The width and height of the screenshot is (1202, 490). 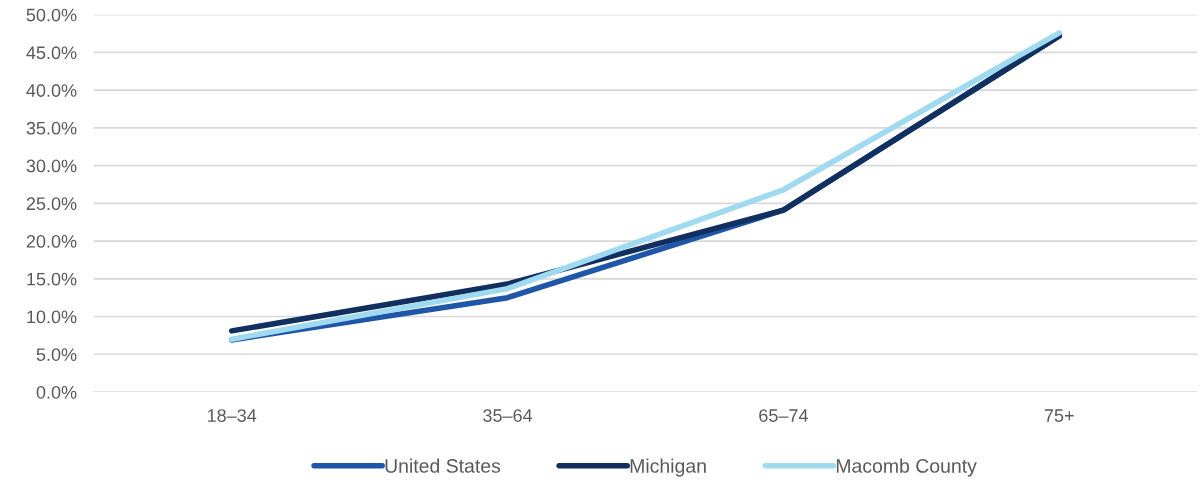 I want to click on y-tick-label: 45.0%, so click(x=51, y=53).